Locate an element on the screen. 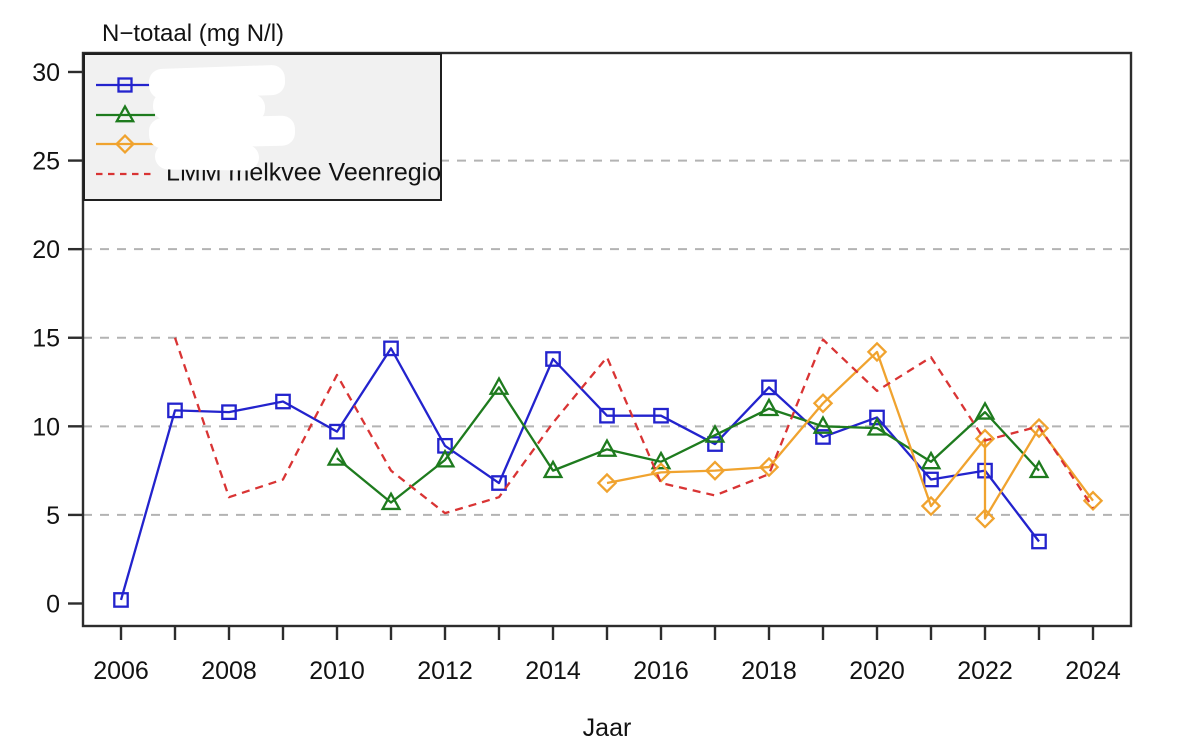 The width and height of the screenshot is (1181, 742). redaction-blob is located at coordinates (207, 157).